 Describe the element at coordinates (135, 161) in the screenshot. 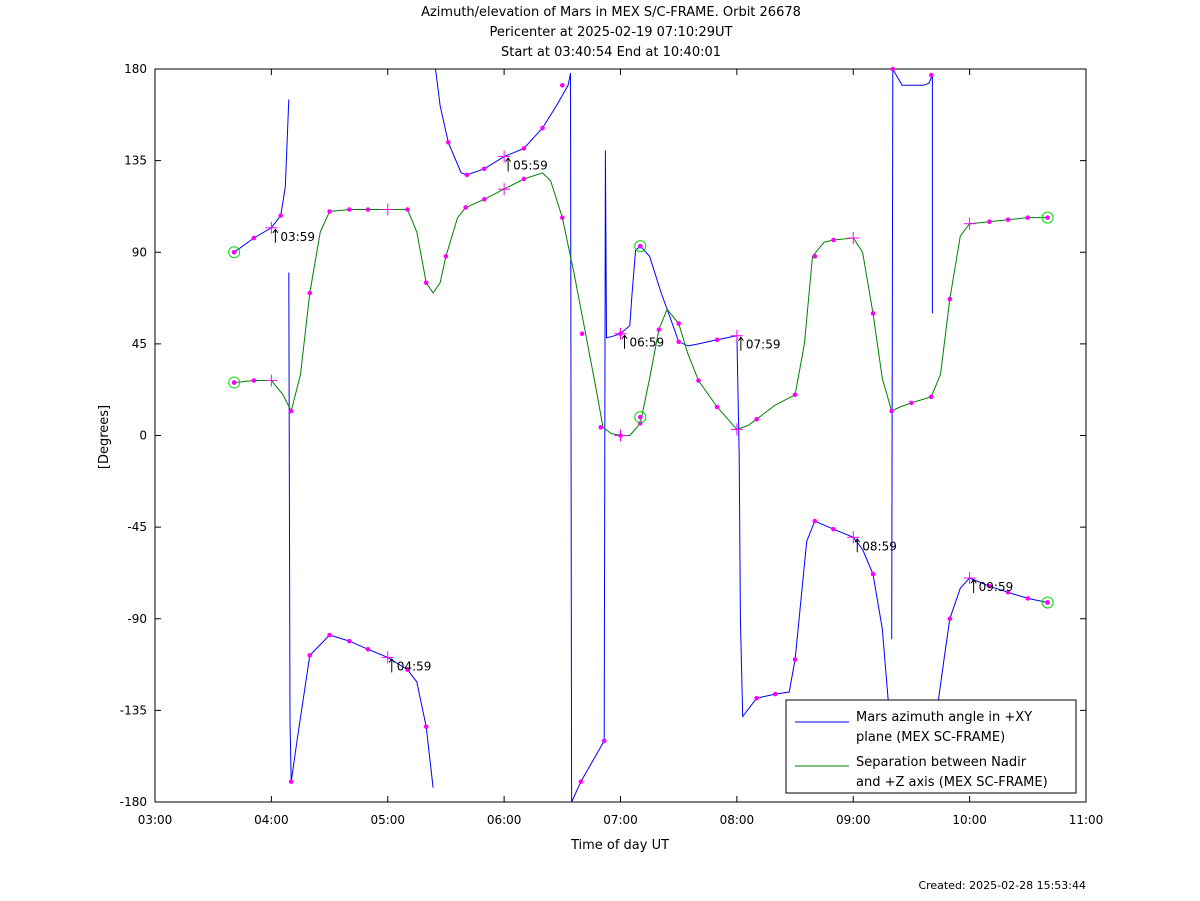

I see `y-tick-label-1: 135` at that location.